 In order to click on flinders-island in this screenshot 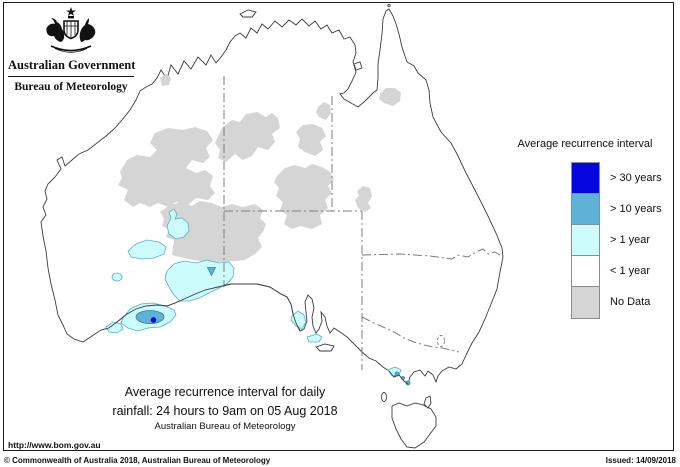, I will do `click(427, 402)`.